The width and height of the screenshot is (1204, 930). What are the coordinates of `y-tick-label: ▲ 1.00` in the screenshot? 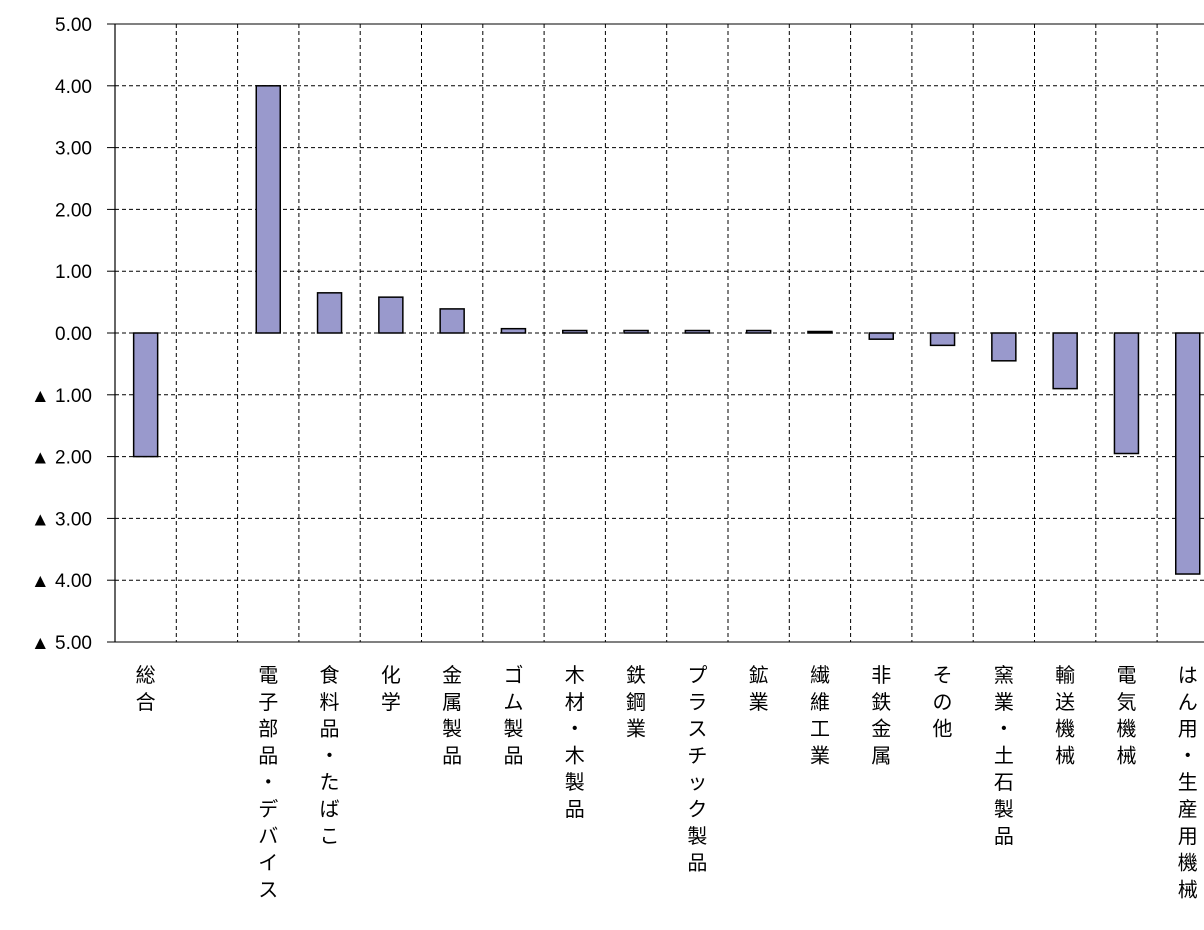 It's located at (61, 396).